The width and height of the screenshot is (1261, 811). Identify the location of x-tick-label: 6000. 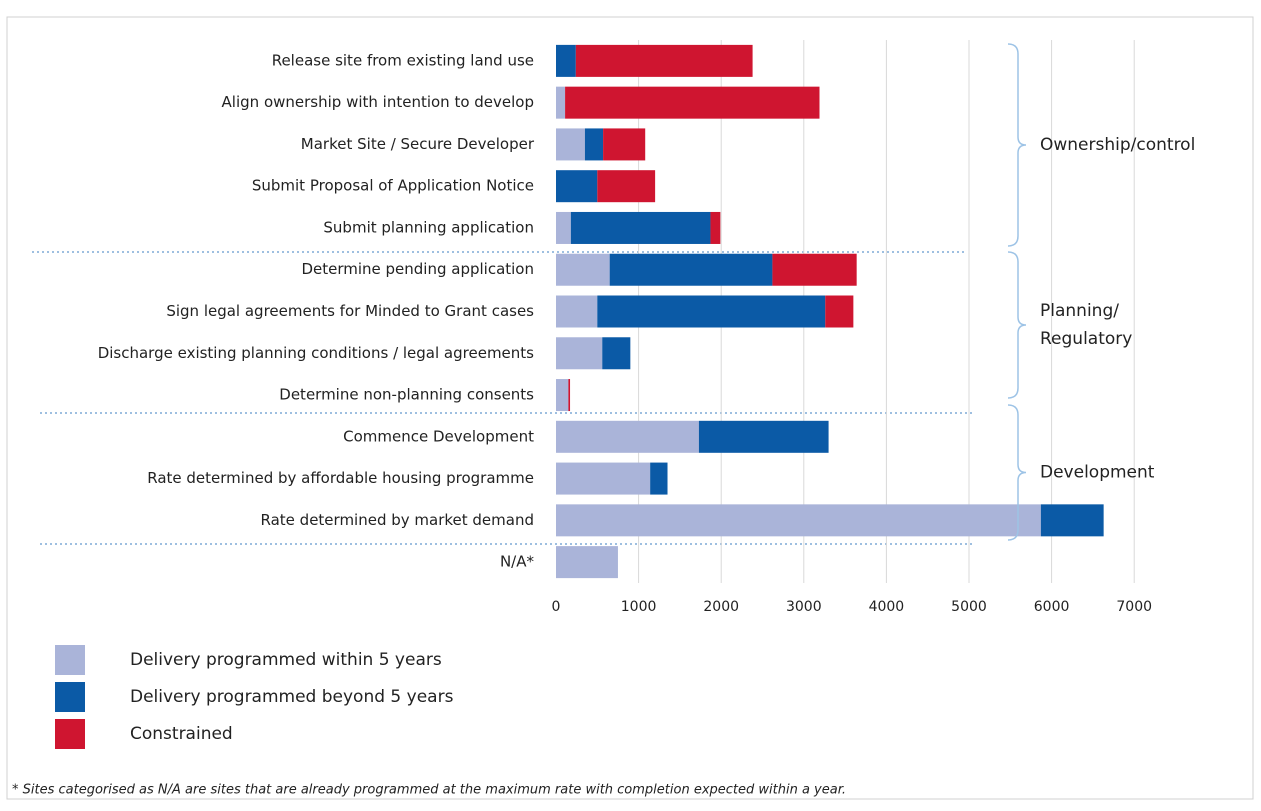
(1052, 607).